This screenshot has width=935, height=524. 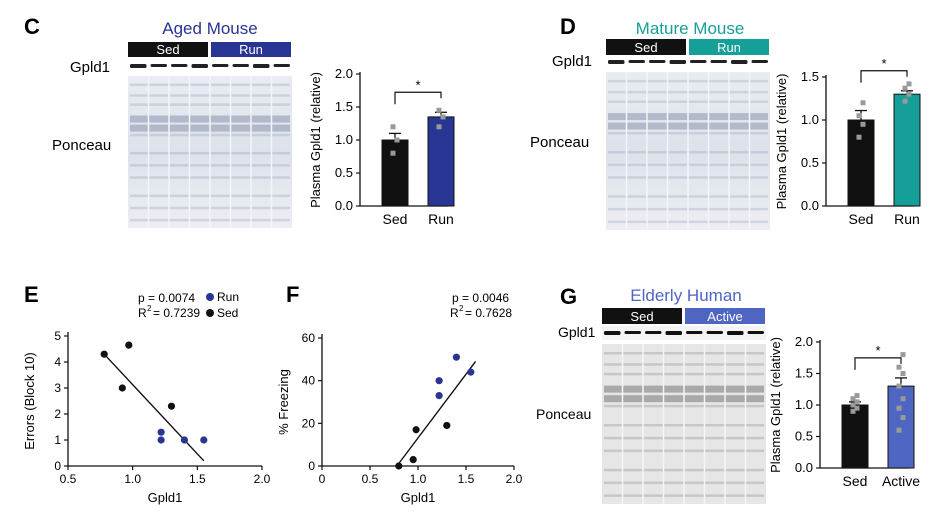 I want to click on significance-marker: *, so click(x=877, y=350).